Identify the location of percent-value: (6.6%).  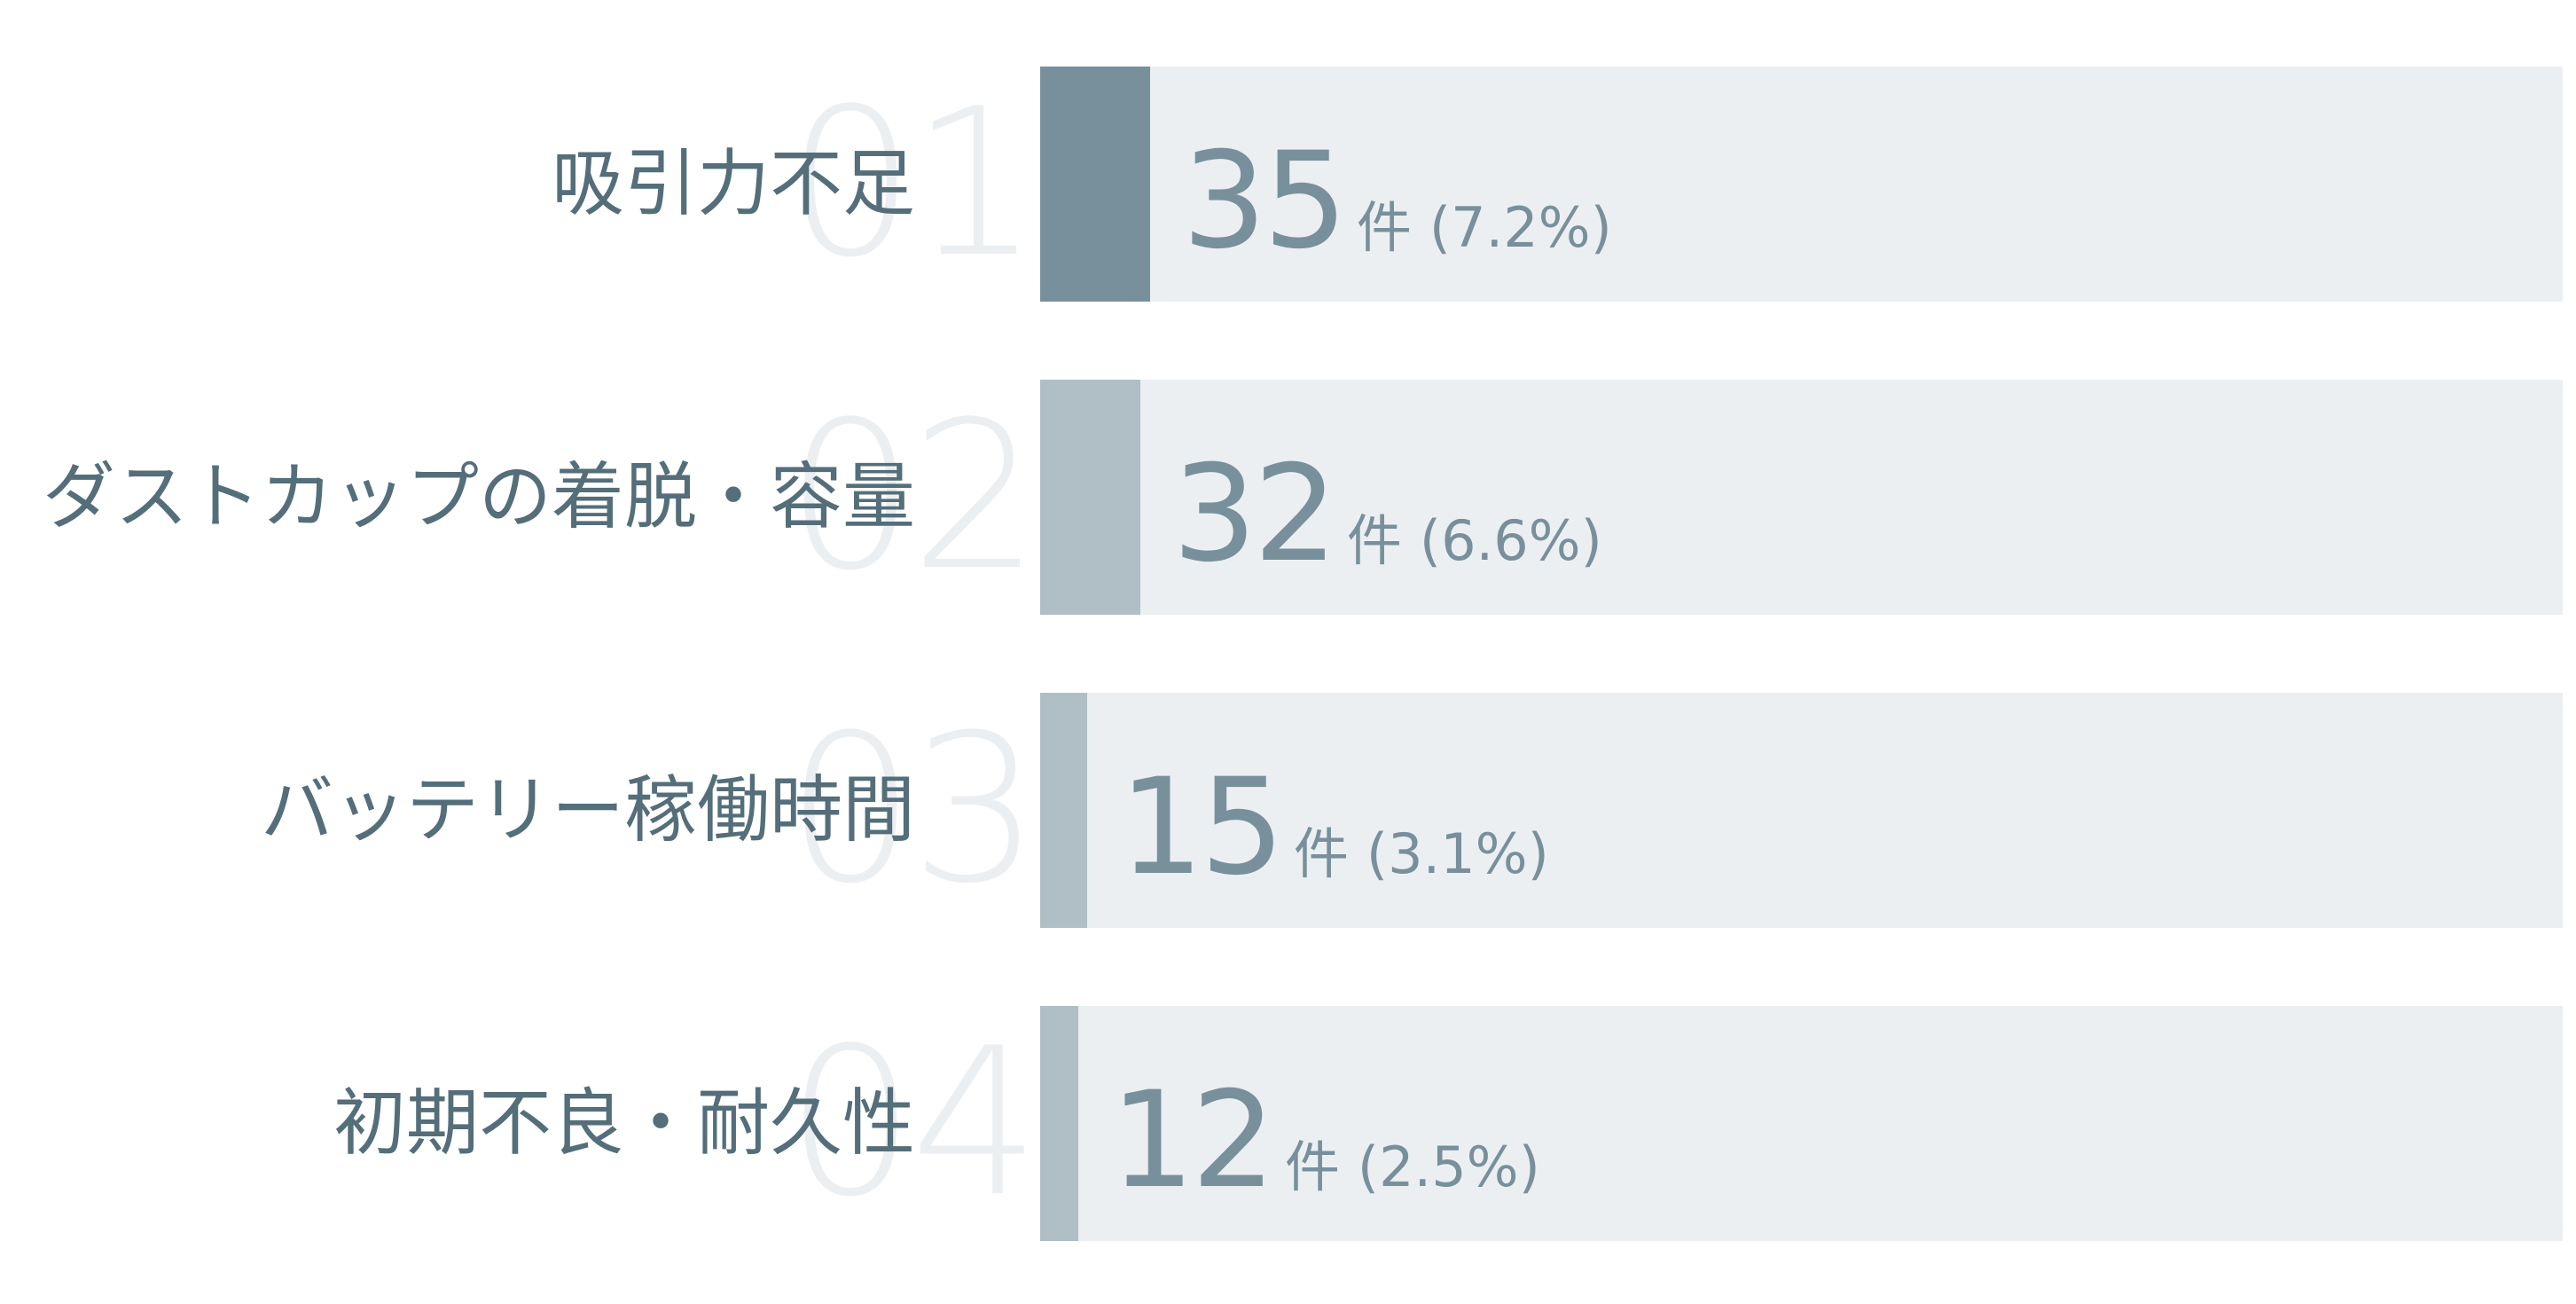
(1510, 540).